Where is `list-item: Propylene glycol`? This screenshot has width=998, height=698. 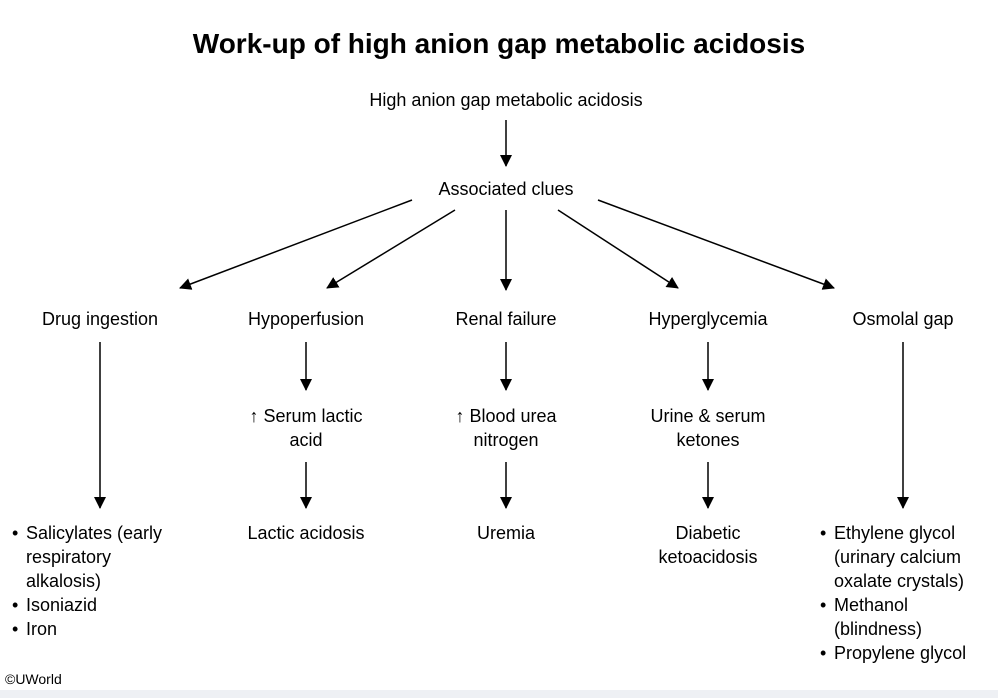
list-item: Propylene glycol is located at coordinates (893, 653).